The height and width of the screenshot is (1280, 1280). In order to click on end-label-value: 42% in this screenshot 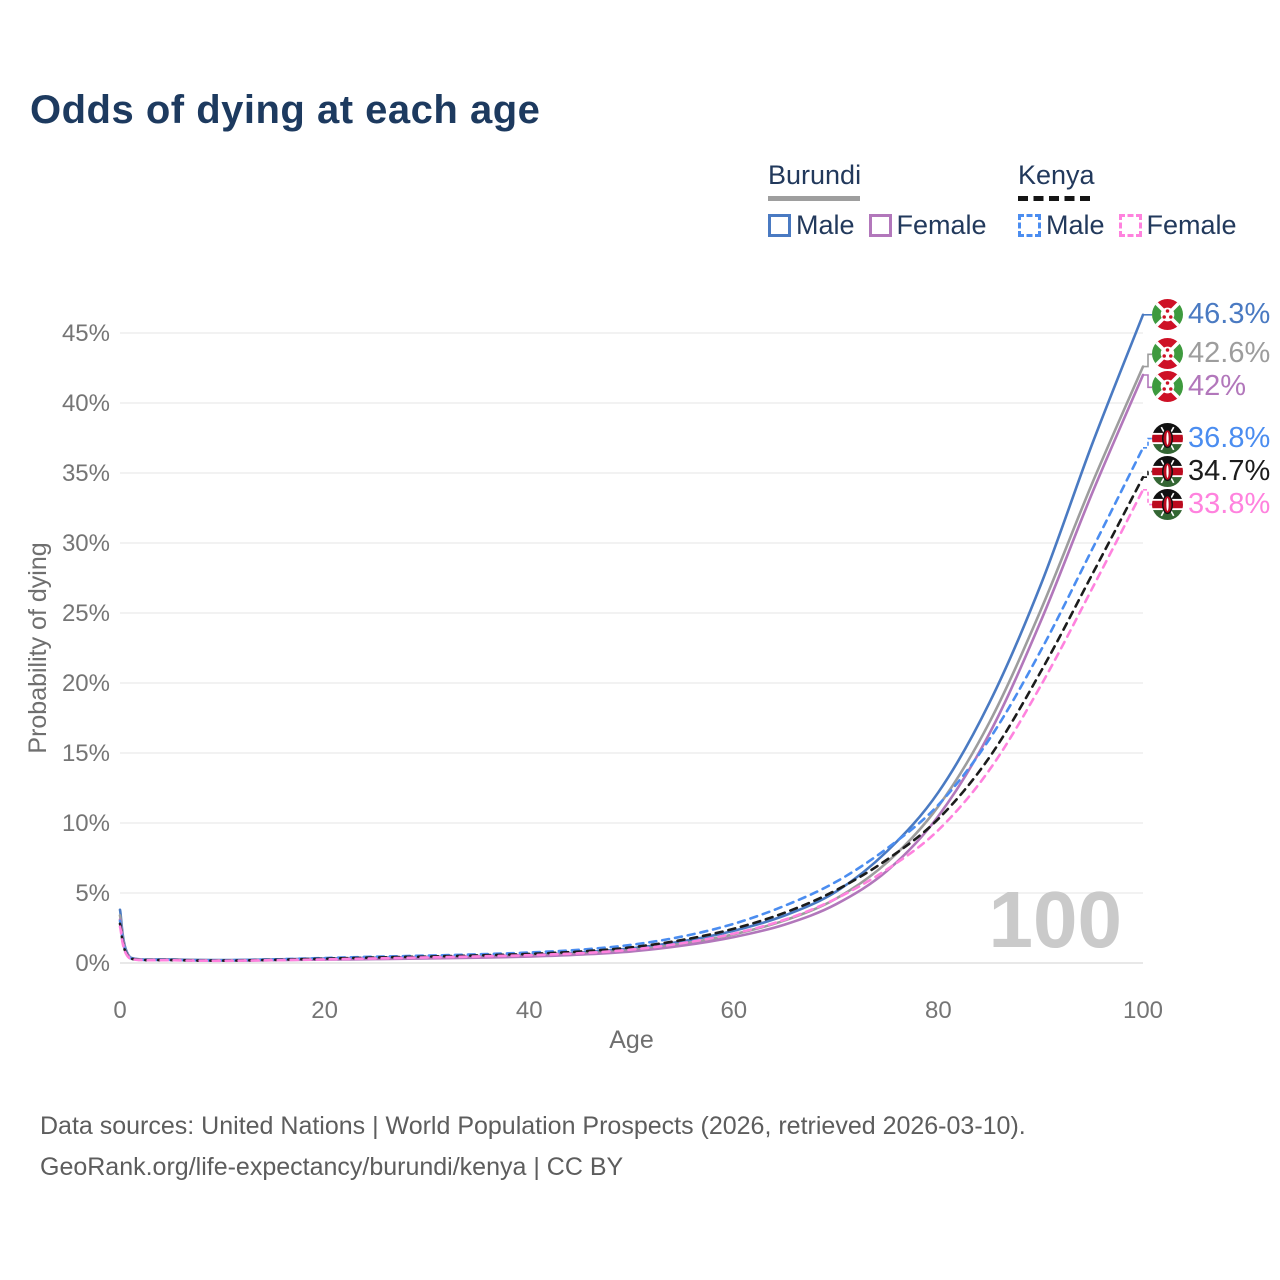, I will do `click(1217, 386)`.